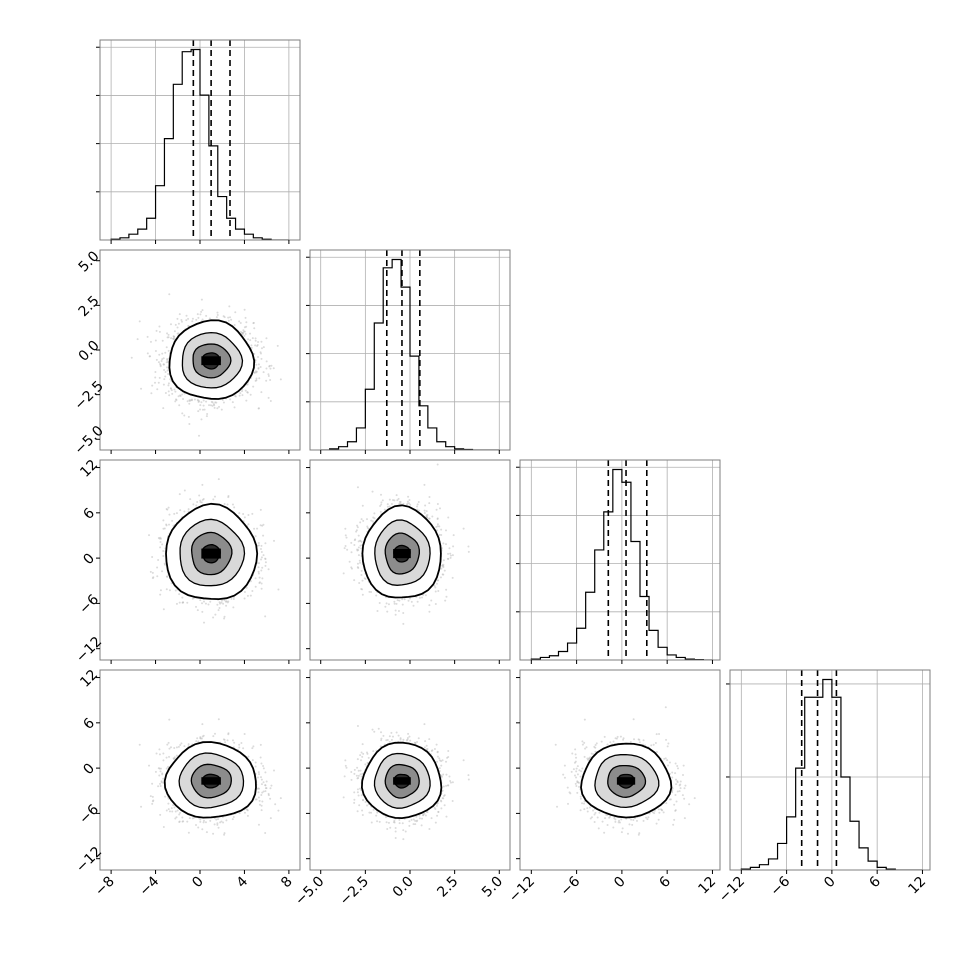 This screenshot has width=970, height=970. What do you see at coordinates (875, 882) in the screenshot?
I see `x-tick-label: 6` at bounding box center [875, 882].